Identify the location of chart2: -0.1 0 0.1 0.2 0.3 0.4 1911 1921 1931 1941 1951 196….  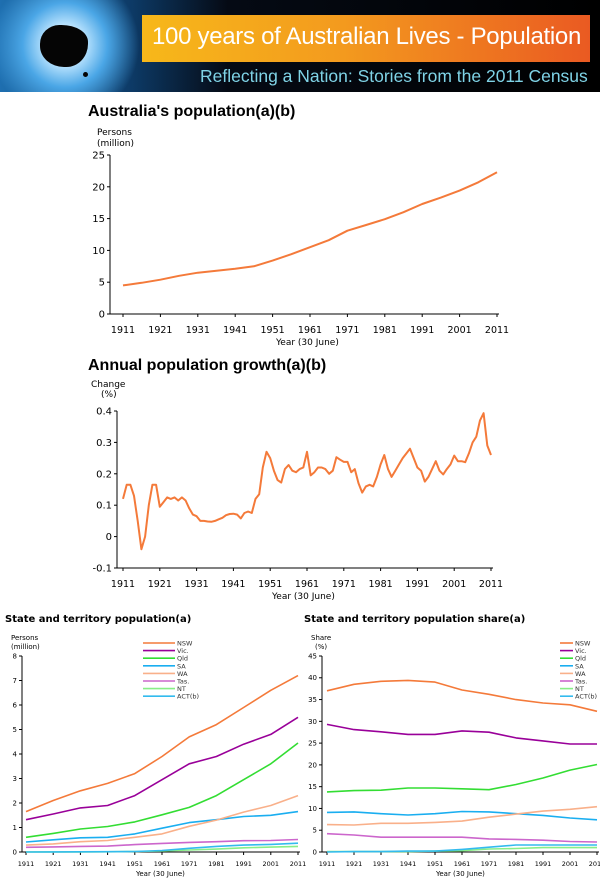
(297, 499).